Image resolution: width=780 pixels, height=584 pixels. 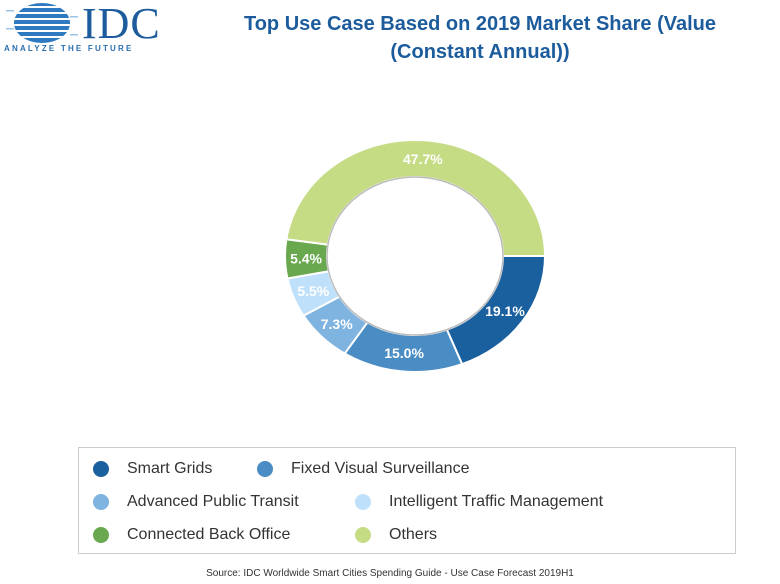 What do you see at coordinates (337, 324) in the screenshot?
I see `data-label: 7.3%` at bounding box center [337, 324].